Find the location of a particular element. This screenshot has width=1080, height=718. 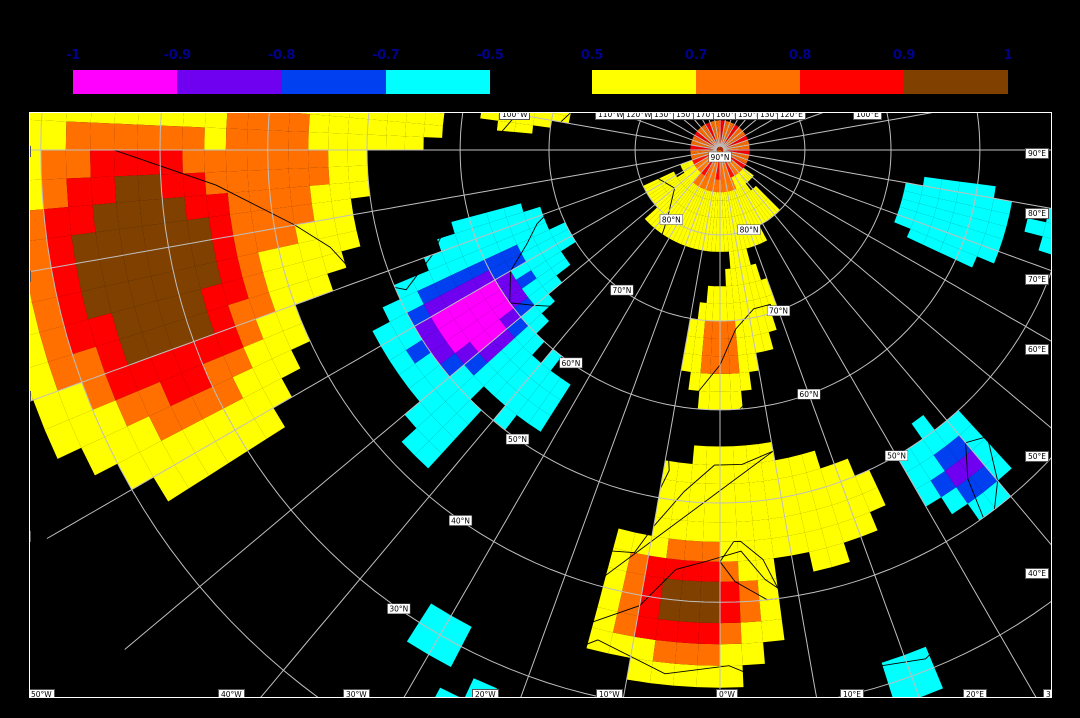

positive-colorbar-ticks: 0.5 0.7 0.8 0.9 1 is located at coordinates (797, 58).